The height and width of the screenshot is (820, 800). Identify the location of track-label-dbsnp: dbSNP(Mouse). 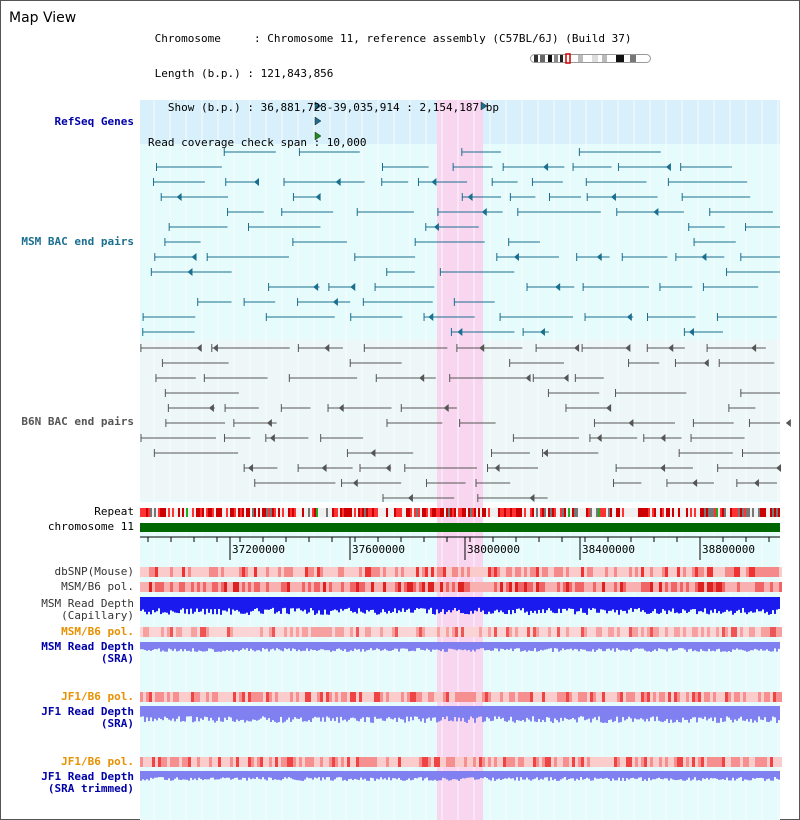
(94, 571).